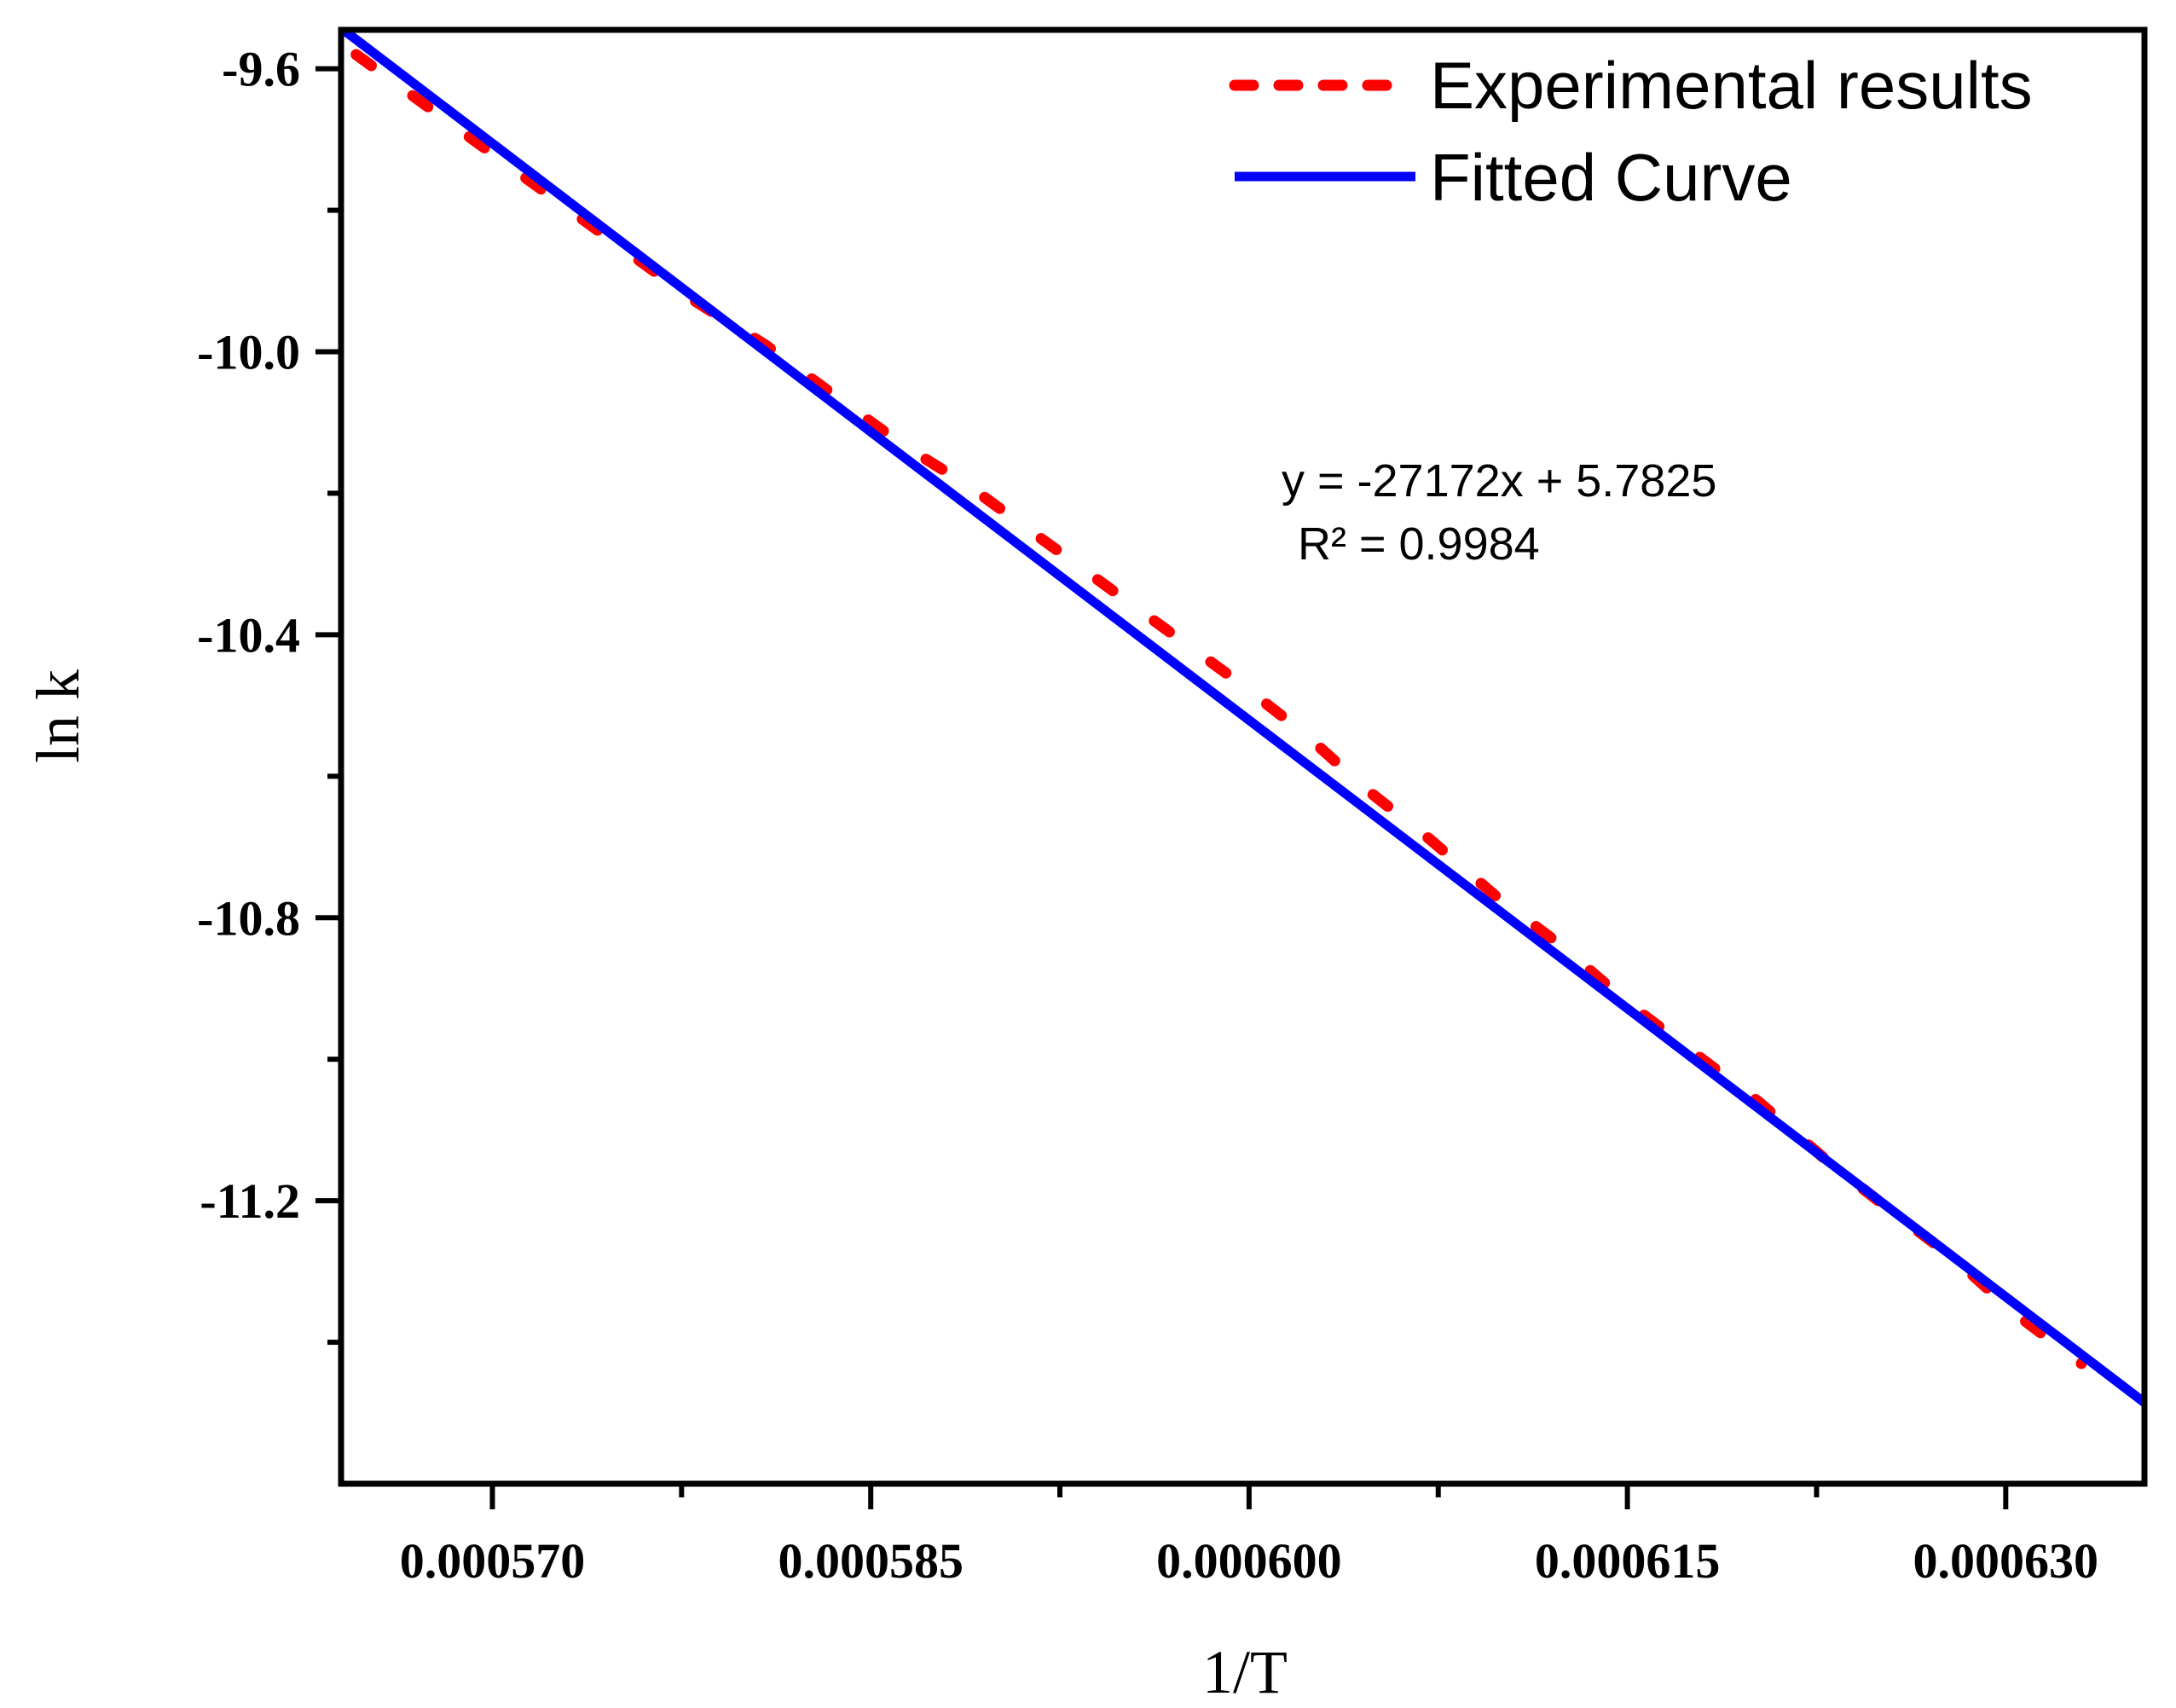 The width and height of the screenshot is (2176, 1708). Describe the element at coordinates (261, 69) in the screenshot. I see `y-tick-label: -9.6` at that location.